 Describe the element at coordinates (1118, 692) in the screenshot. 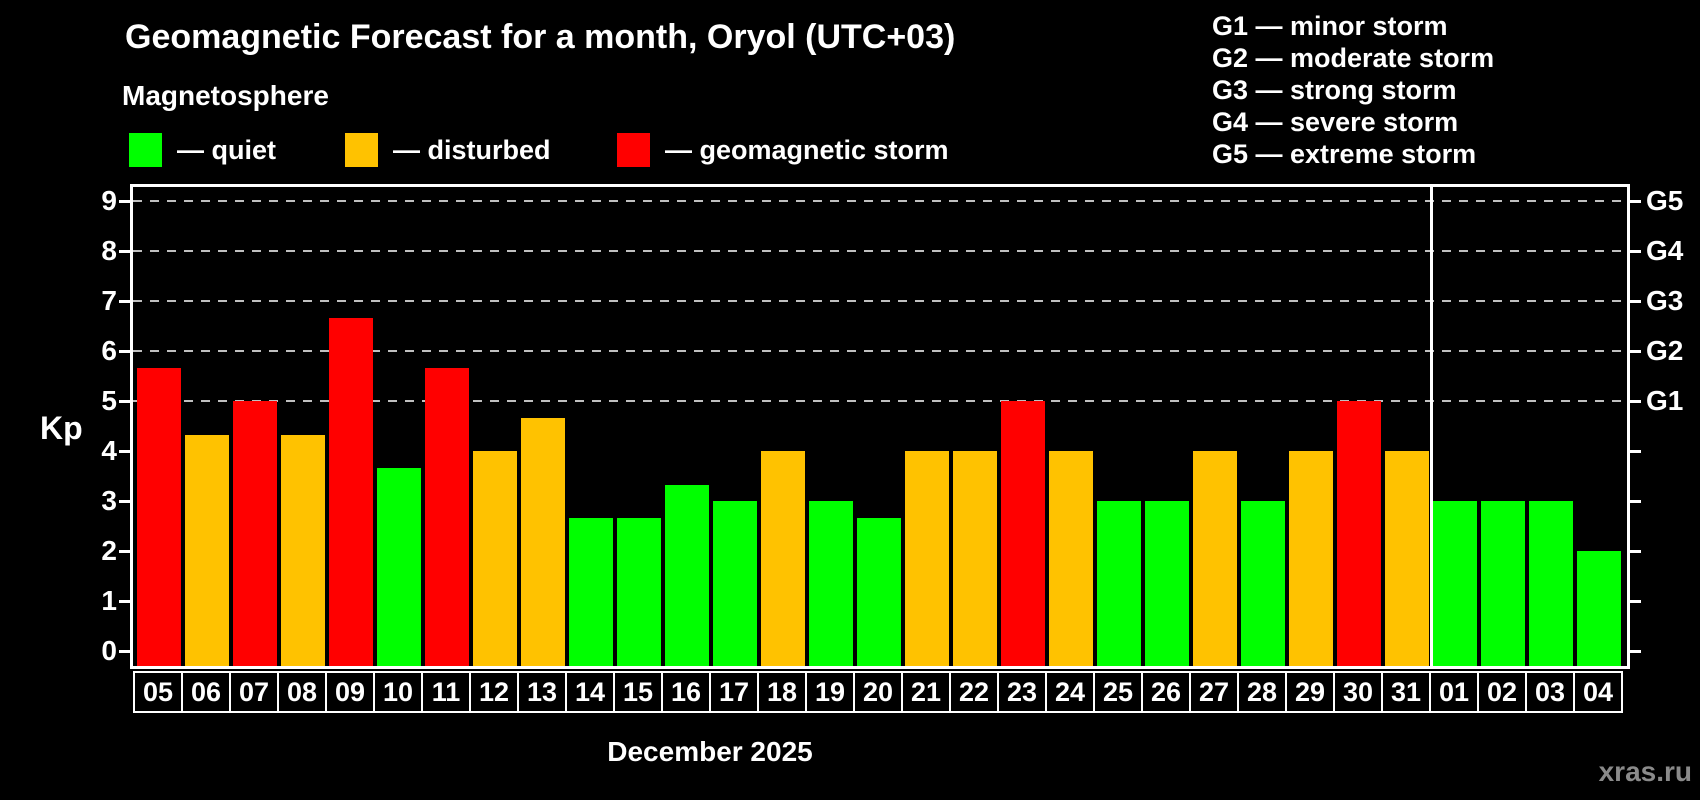

I see `date-box-25: 25` at that location.